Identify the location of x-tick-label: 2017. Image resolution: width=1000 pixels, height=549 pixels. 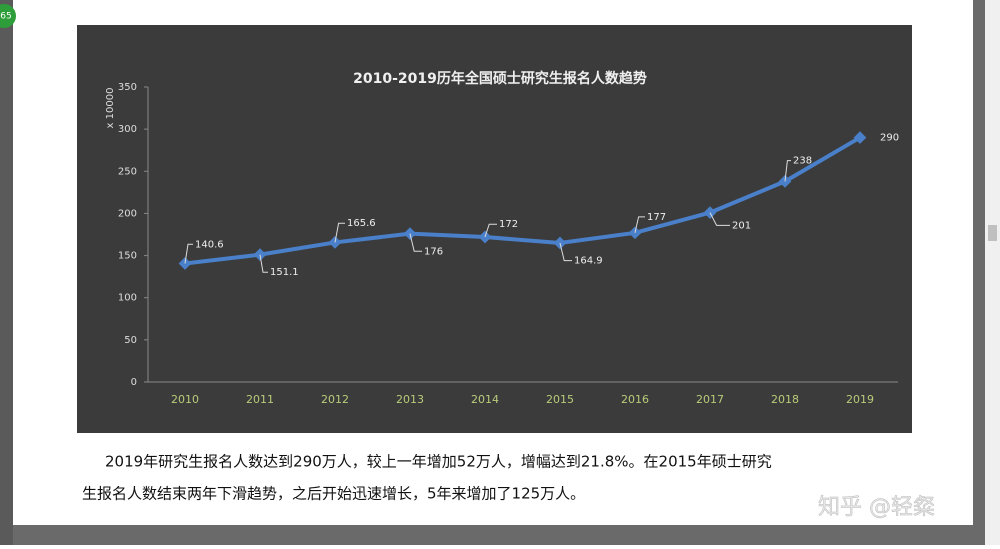
(710, 399).